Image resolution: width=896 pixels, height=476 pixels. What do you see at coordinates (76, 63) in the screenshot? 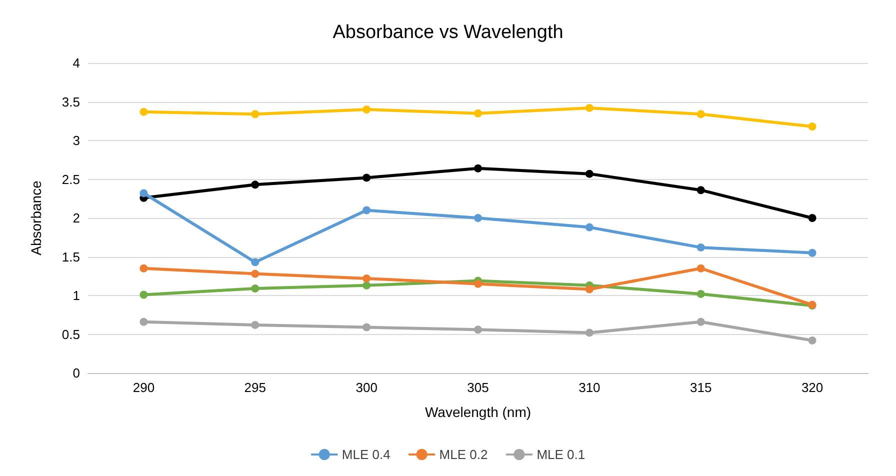
I see `y-tick-label: 4` at bounding box center [76, 63].